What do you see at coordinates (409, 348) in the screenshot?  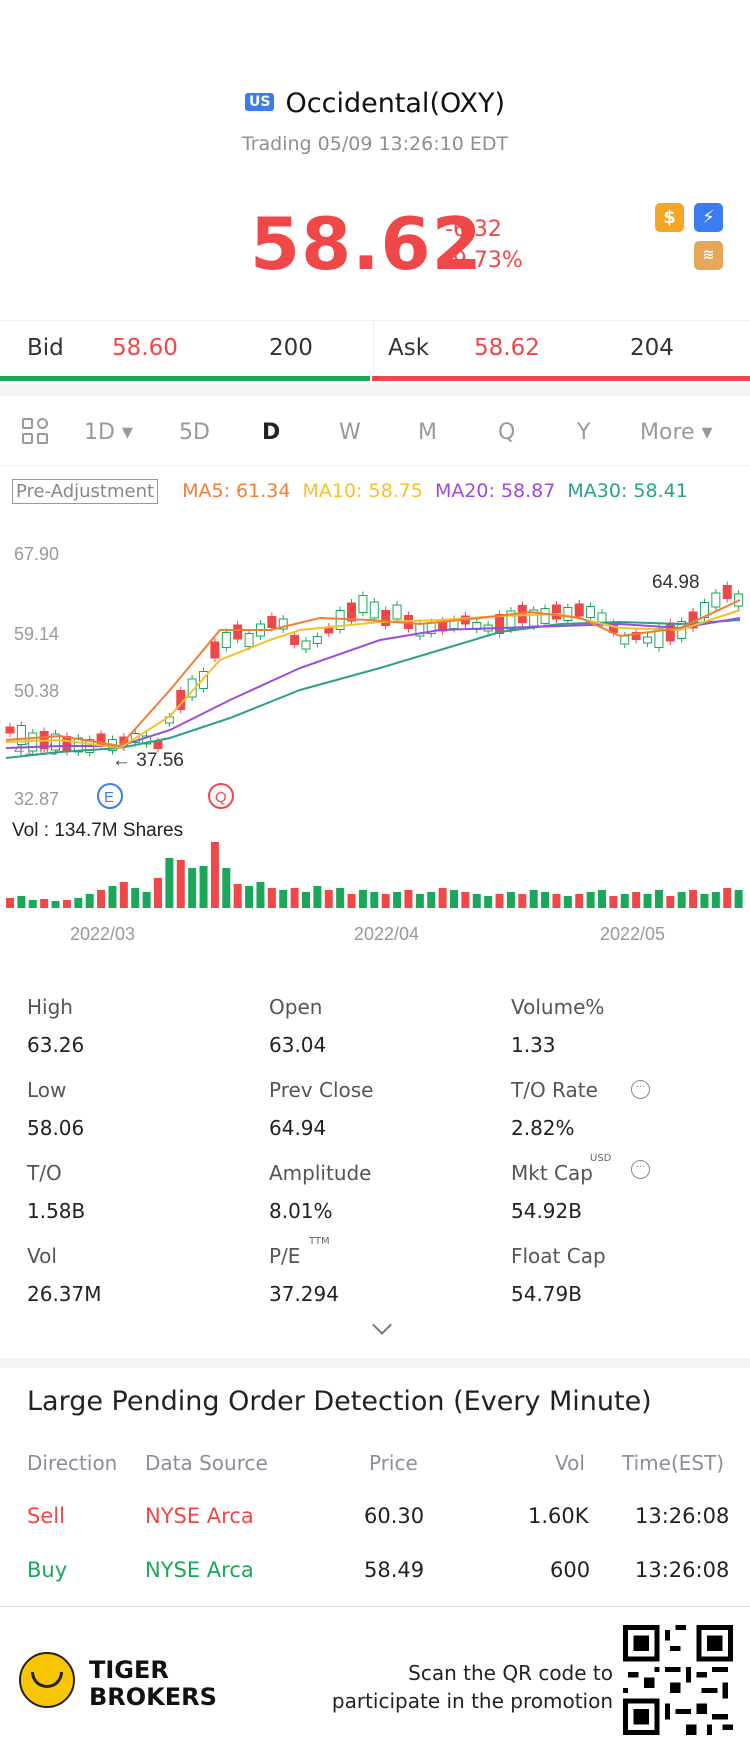 I see `ask-label: Ask` at bounding box center [409, 348].